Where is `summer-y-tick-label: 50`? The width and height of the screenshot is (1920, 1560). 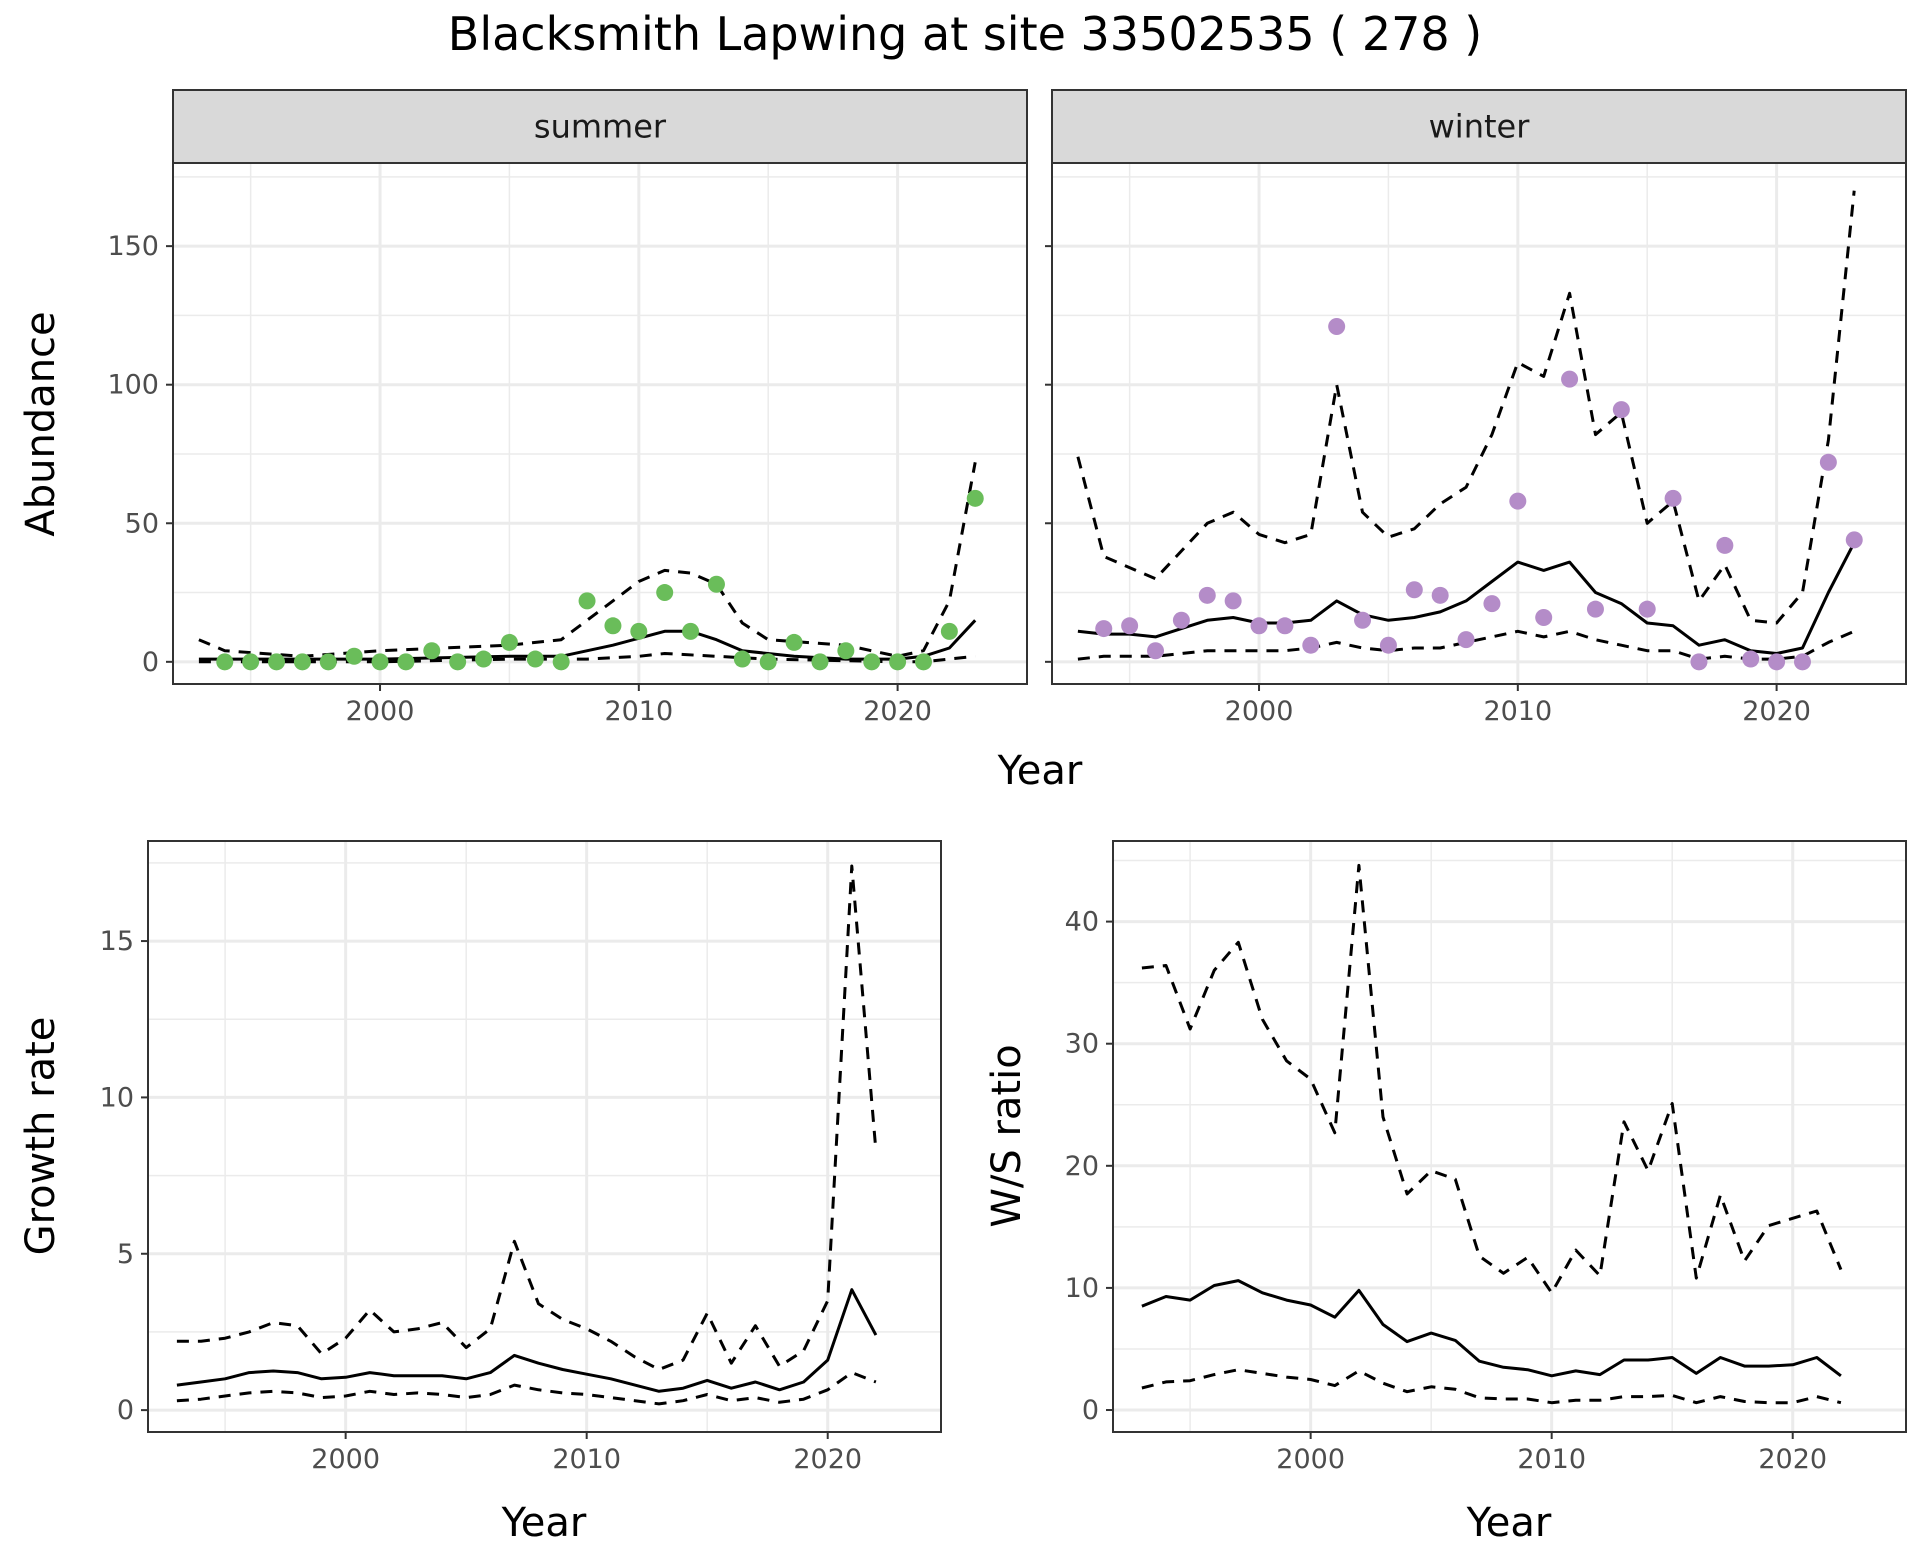
summer-y-tick-label: 50 is located at coordinates (142, 523).